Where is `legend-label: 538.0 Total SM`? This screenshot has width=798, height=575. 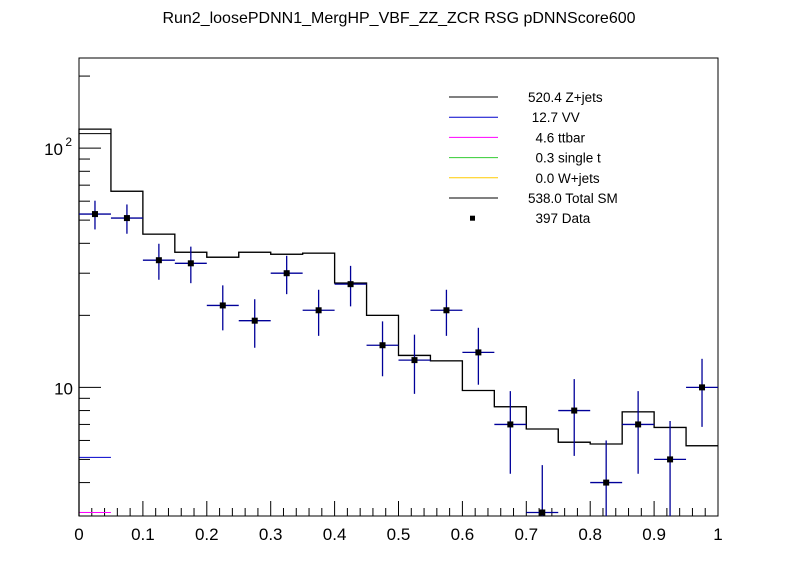
legend-label: 538.0 Total SM is located at coordinates (573, 198).